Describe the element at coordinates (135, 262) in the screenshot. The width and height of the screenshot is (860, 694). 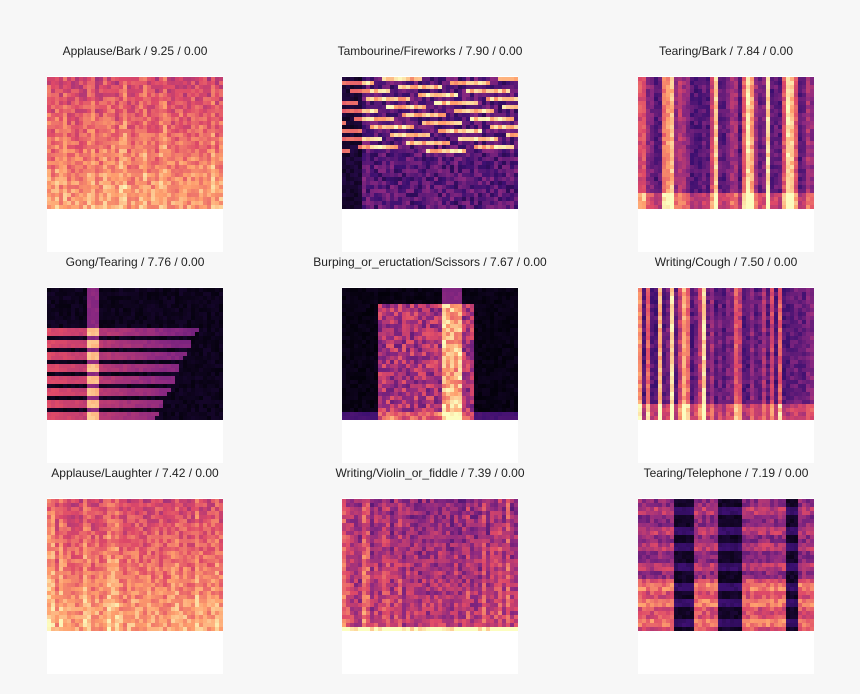
I see `panel-title: Gong/Tearing / 7.76 / 0.00` at that location.